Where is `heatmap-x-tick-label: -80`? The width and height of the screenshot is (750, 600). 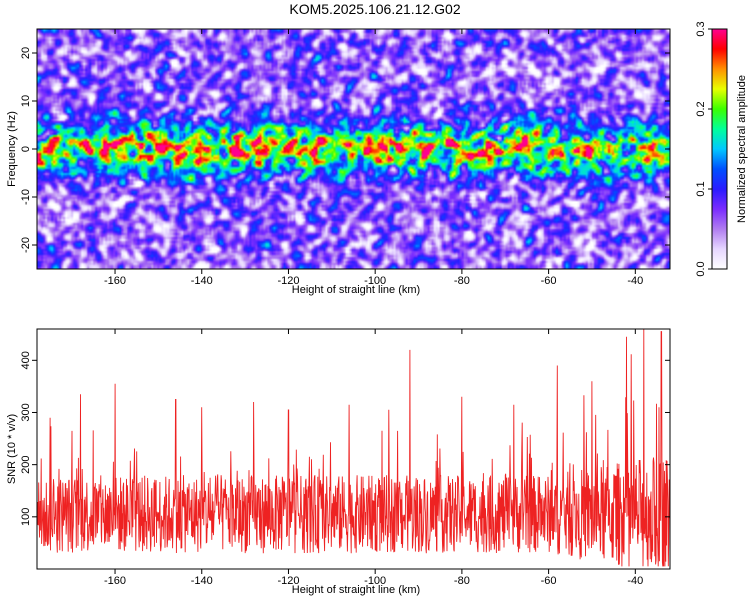 heatmap-x-tick-label: -80 is located at coordinates (462, 281).